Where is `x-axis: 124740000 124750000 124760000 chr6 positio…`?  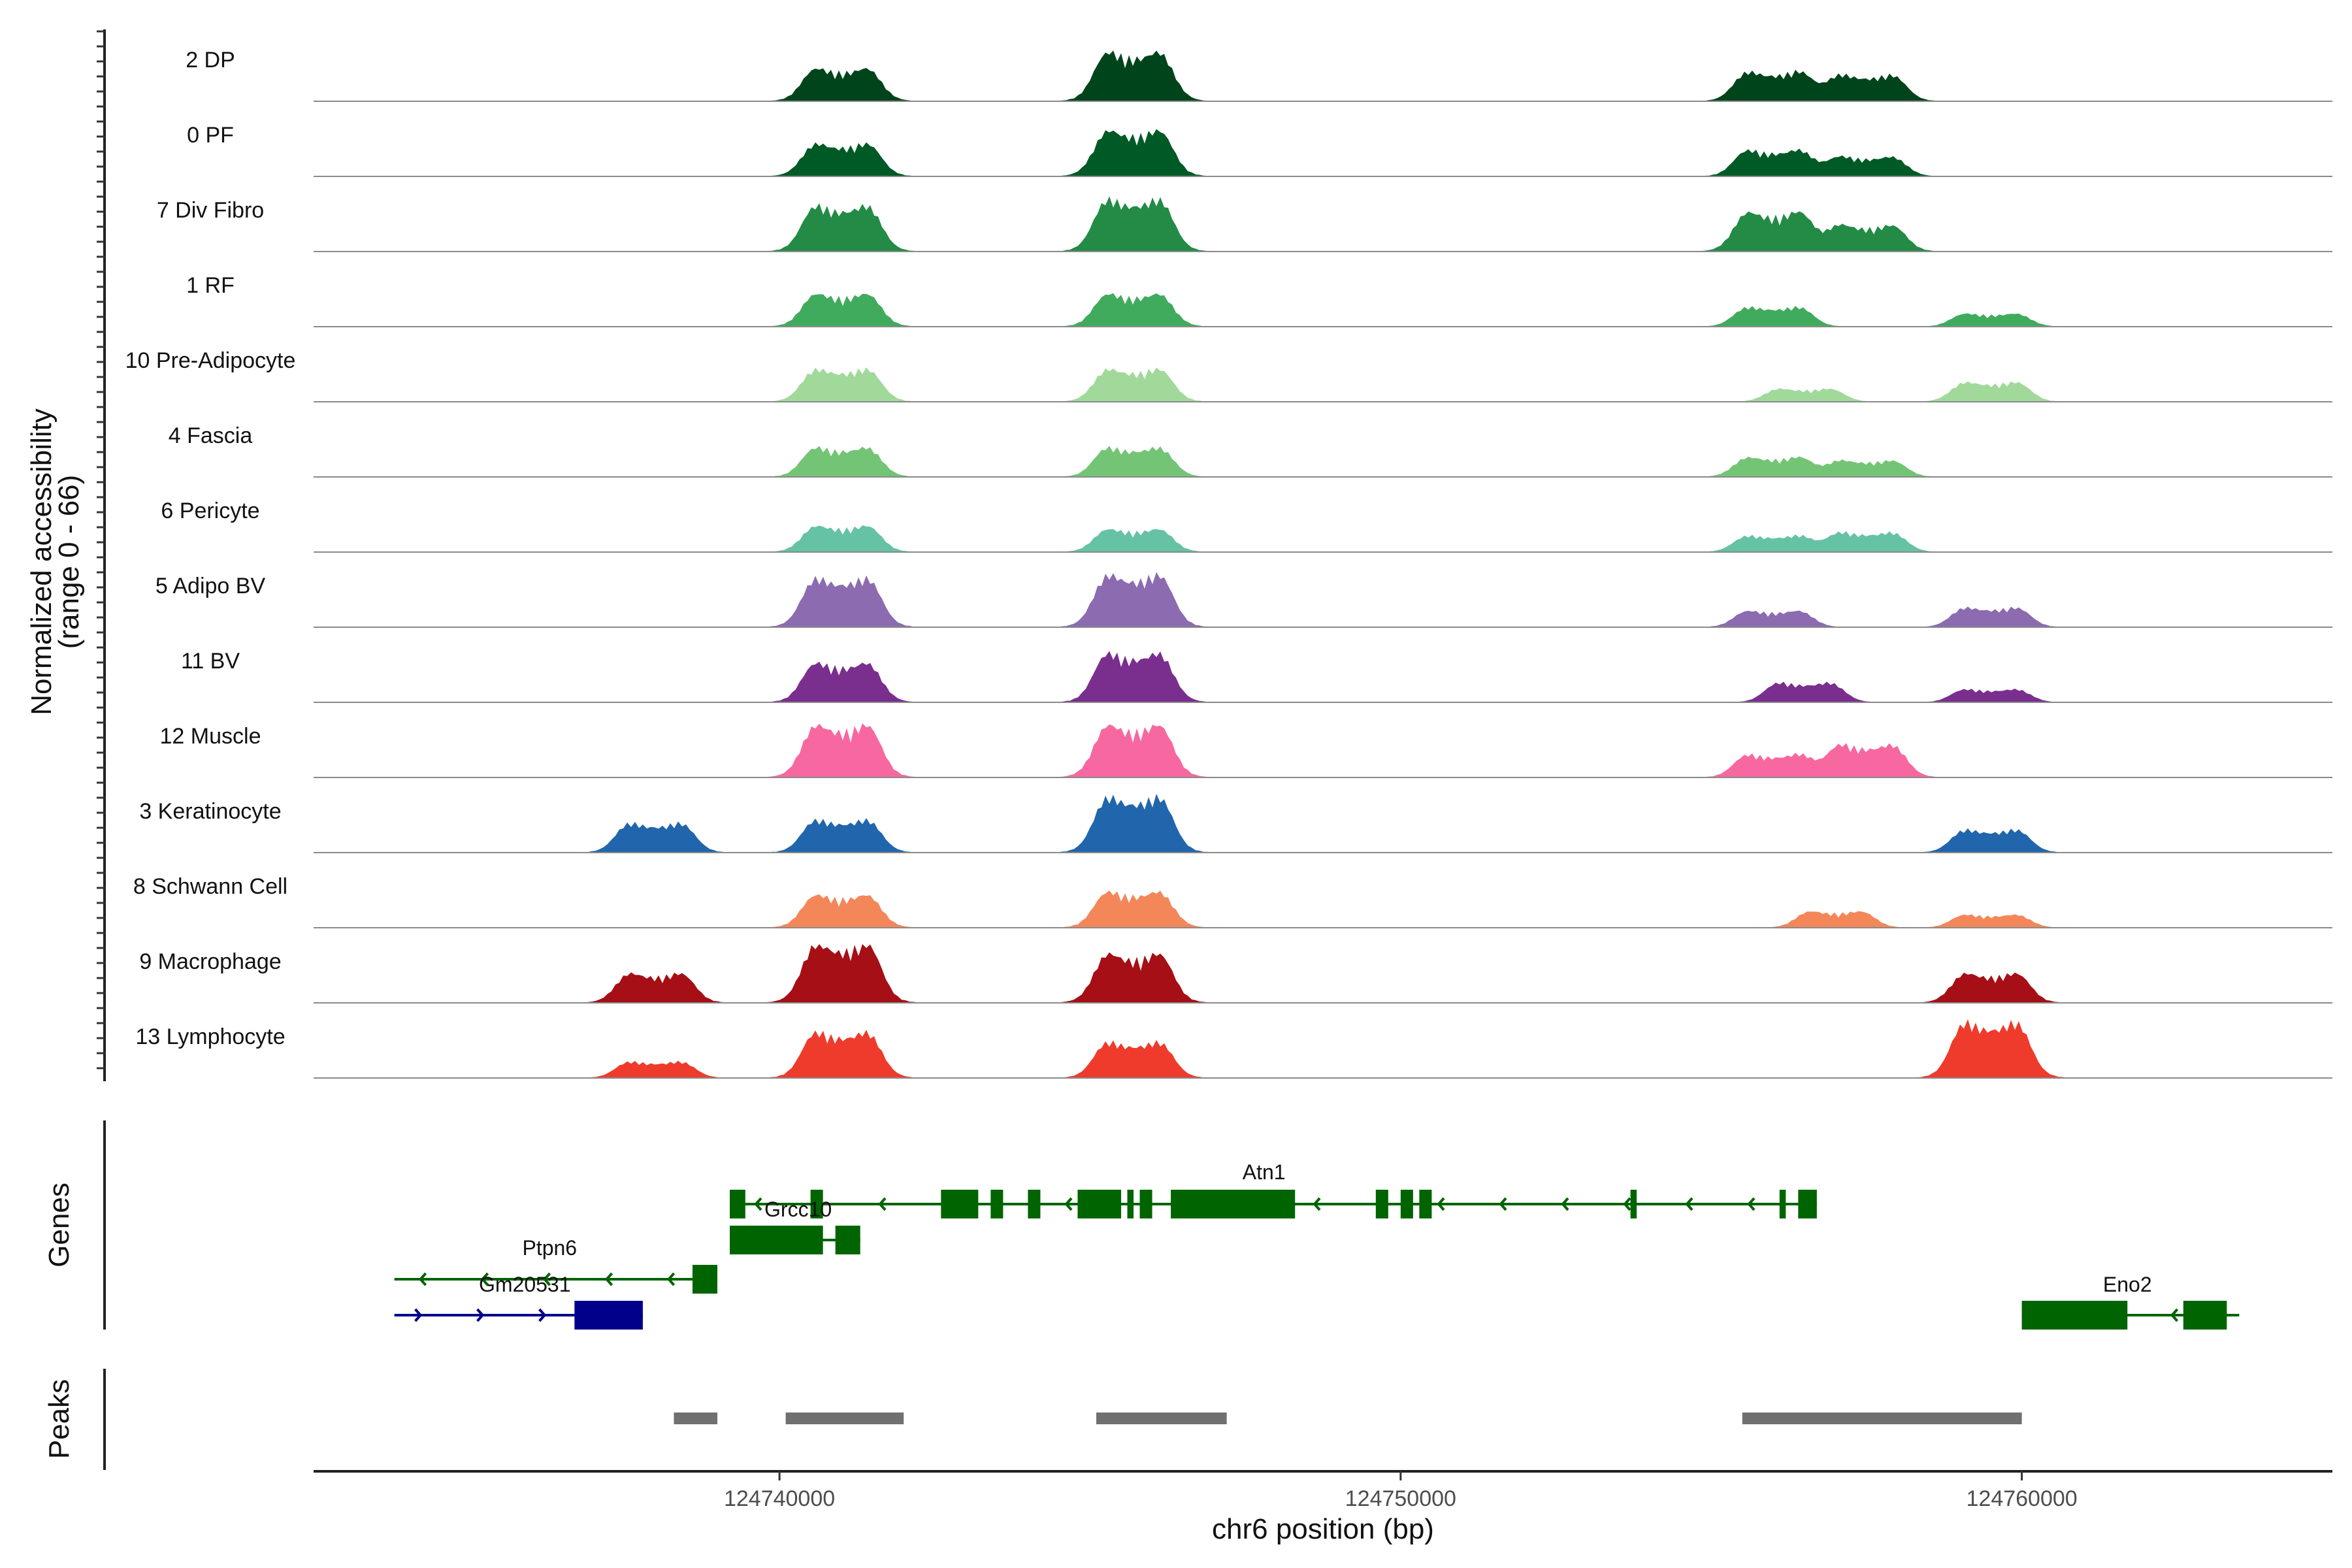
x-axis: 124740000 124750000 124760000 chr6 positio… is located at coordinates (1323, 1507).